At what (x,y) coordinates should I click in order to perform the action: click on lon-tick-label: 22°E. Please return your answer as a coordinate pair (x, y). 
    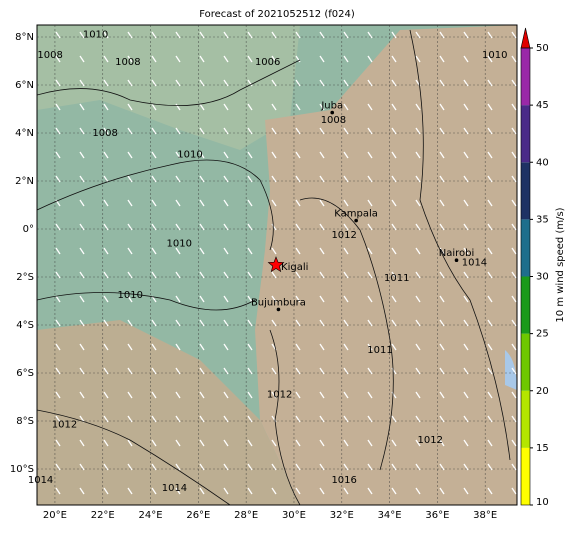
    Looking at the image, I should click on (103, 515).